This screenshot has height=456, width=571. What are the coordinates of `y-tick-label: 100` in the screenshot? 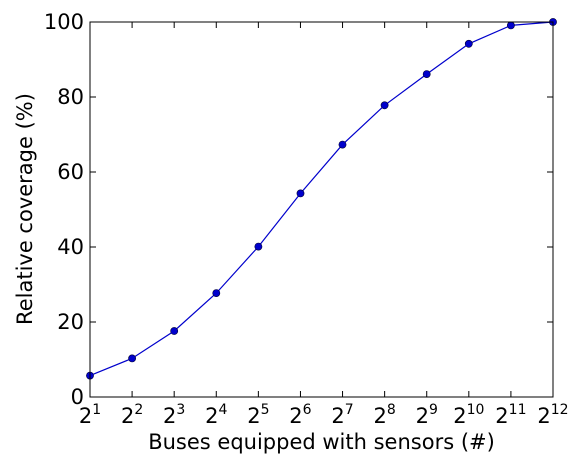 It's located at (64, 22).